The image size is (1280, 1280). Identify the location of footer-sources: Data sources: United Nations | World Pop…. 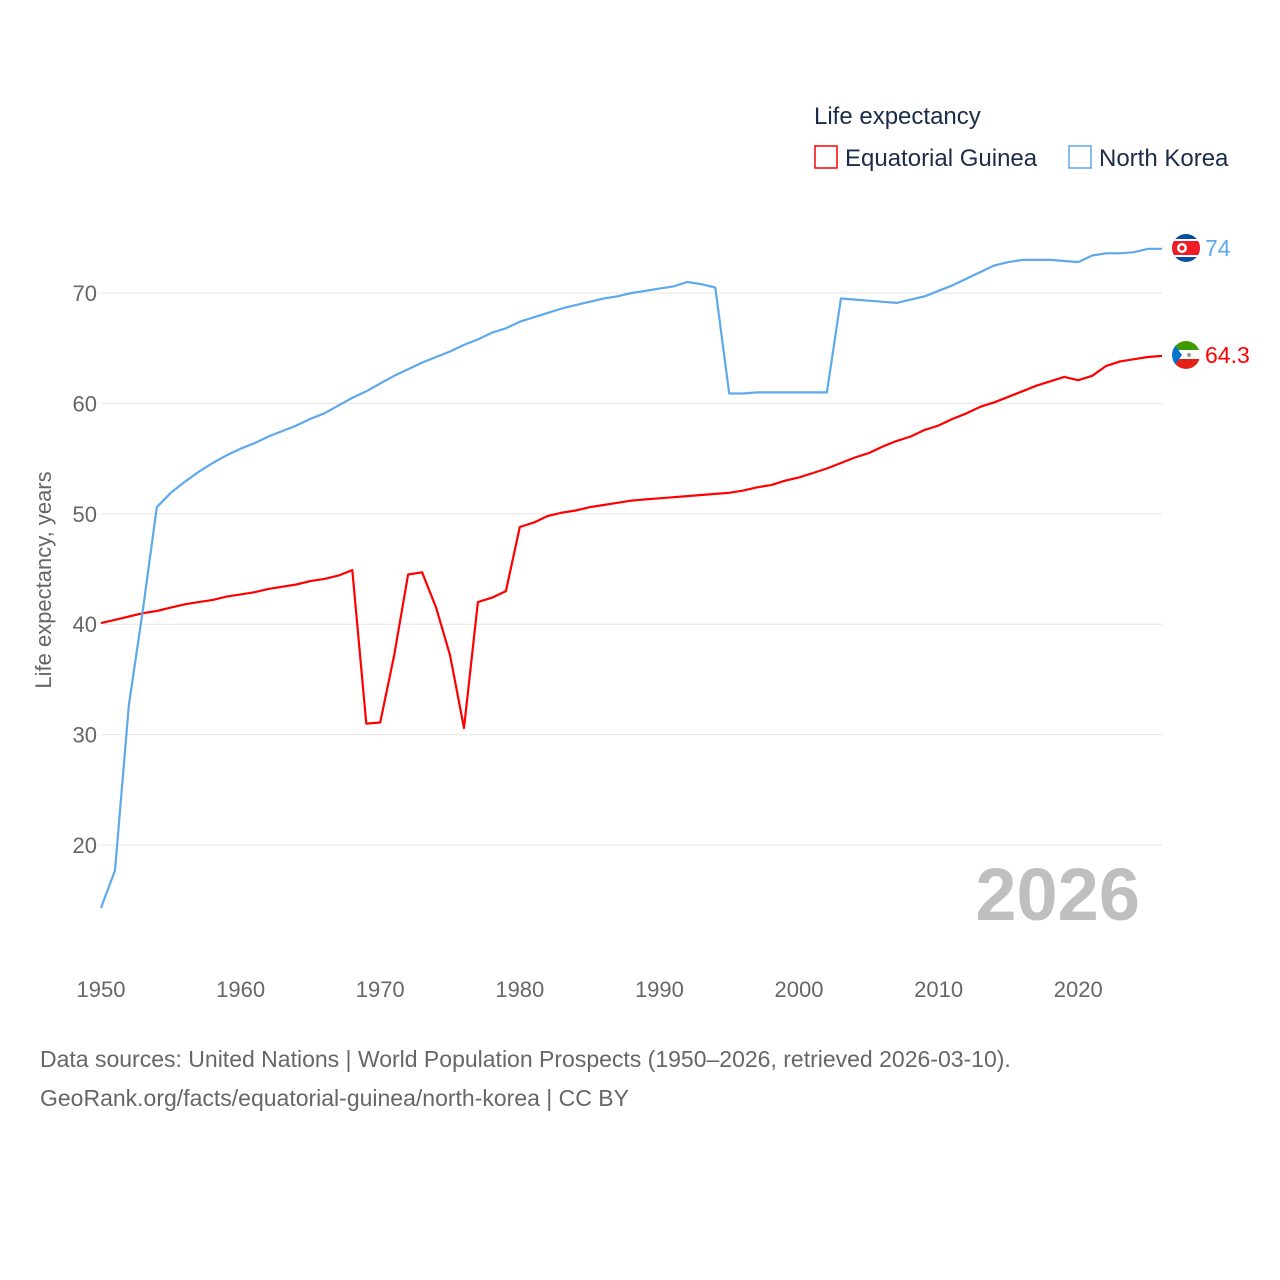
(525, 1059).